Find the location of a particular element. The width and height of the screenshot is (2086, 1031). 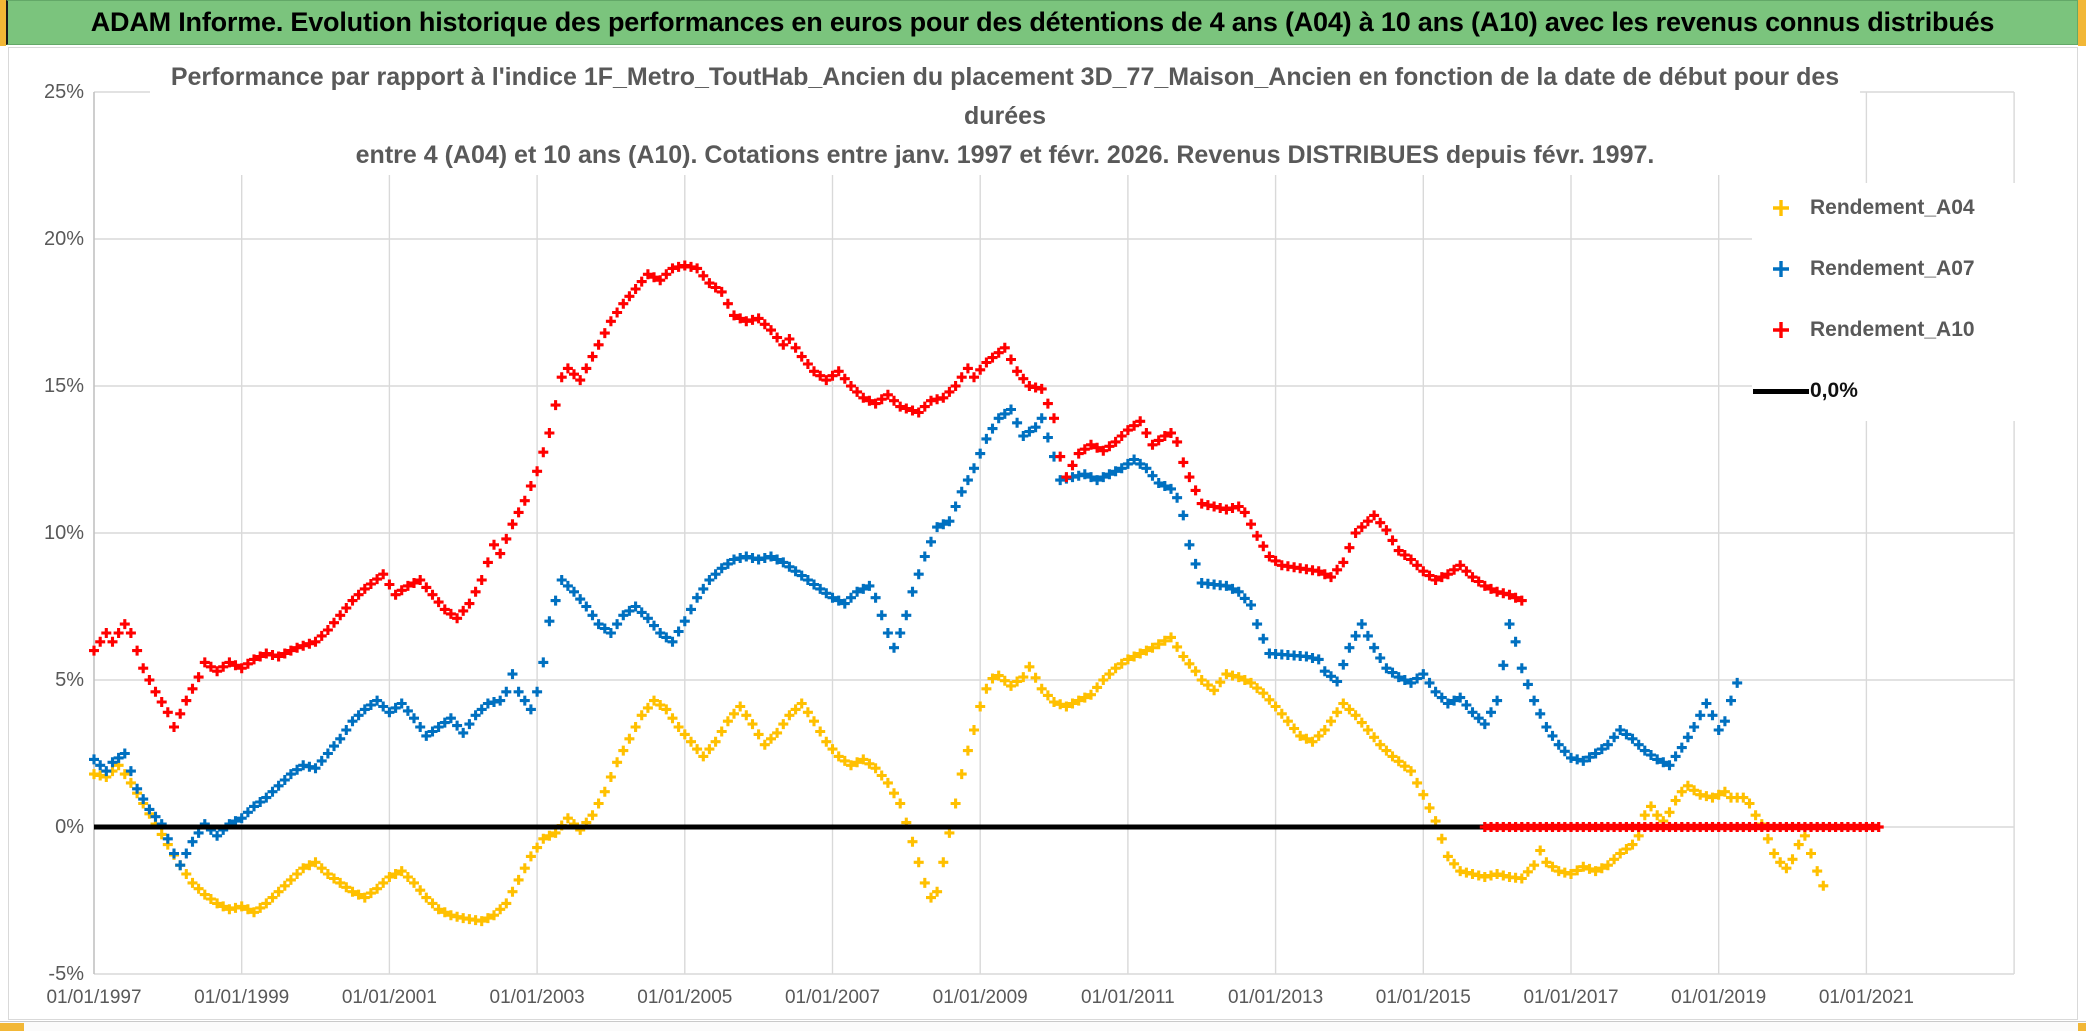

legend-item-rendement-a07: Rendement_A07 is located at coordinates (1898, 269).